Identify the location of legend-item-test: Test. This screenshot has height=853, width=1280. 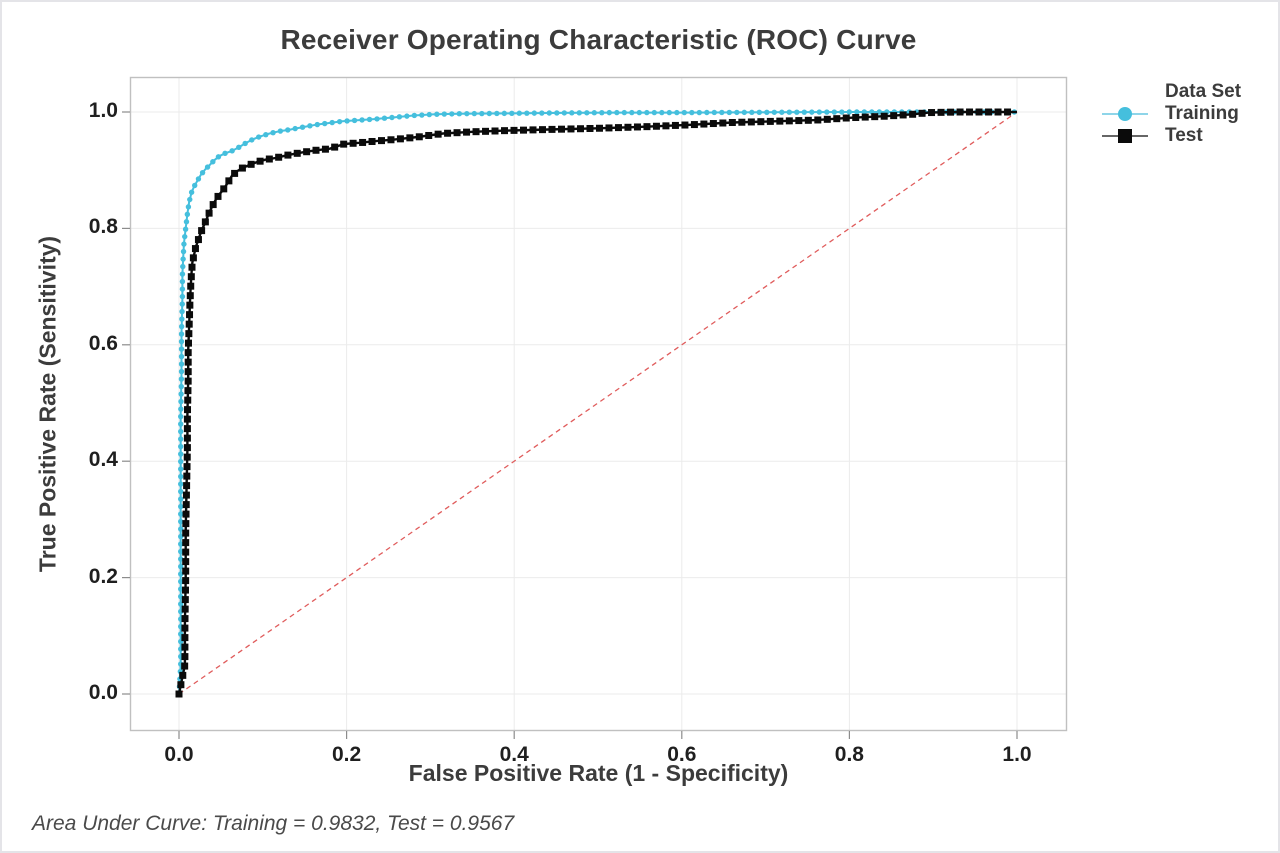
(1170, 136).